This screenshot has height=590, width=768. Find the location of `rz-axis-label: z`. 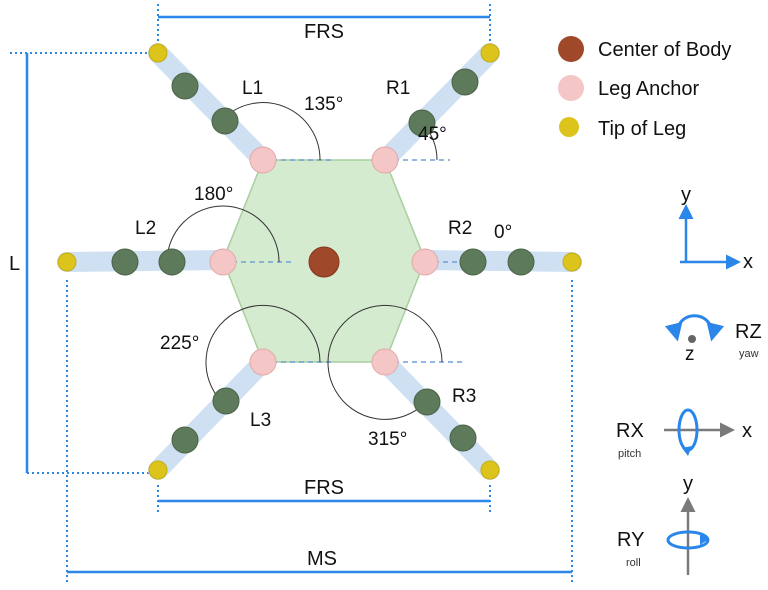

rz-axis-label: z is located at coordinates (690, 354).